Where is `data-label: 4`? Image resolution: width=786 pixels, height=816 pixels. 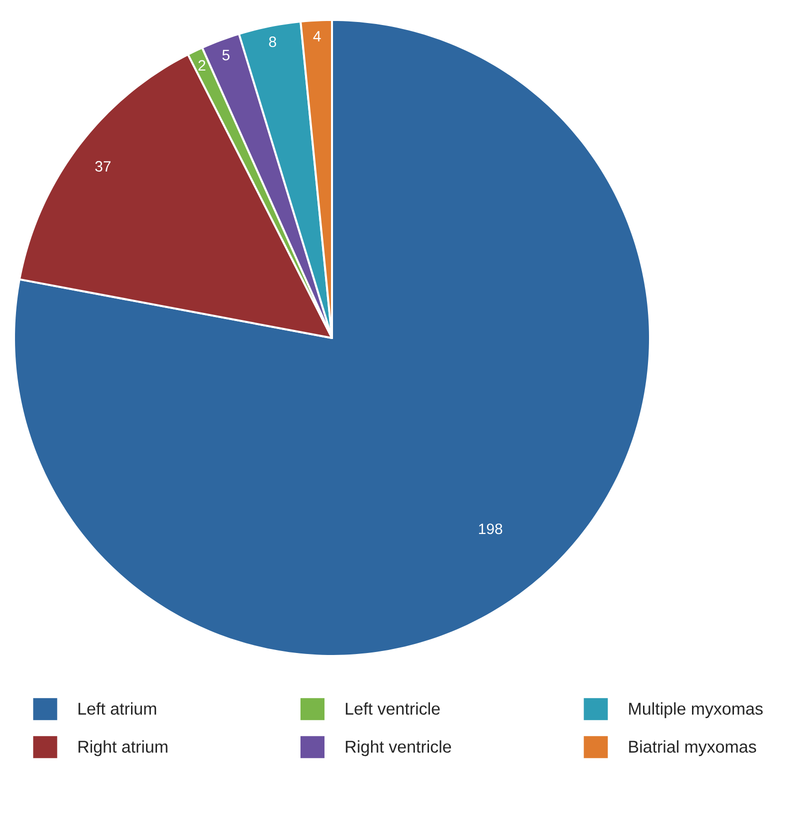
data-label: 4 is located at coordinates (317, 36).